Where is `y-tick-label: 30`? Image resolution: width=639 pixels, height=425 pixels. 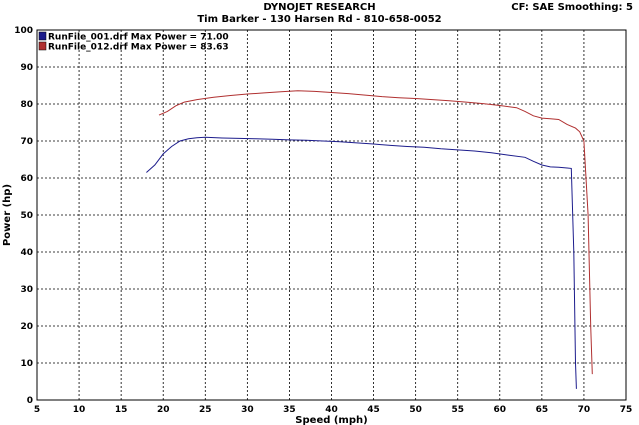
y-tick-label: 30 is located at coordinates (26, 290).